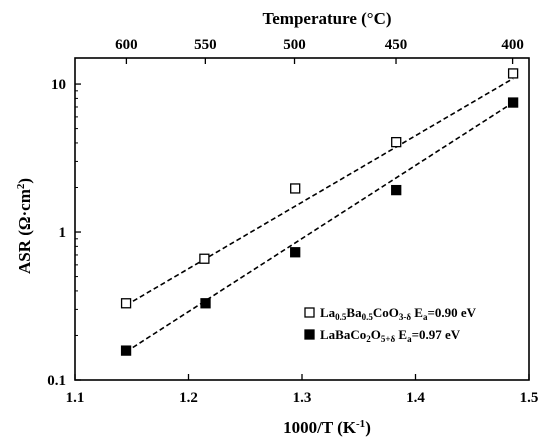  I want to click on y-axis-title: ASR (Ω·cm2), so click(24, 226).